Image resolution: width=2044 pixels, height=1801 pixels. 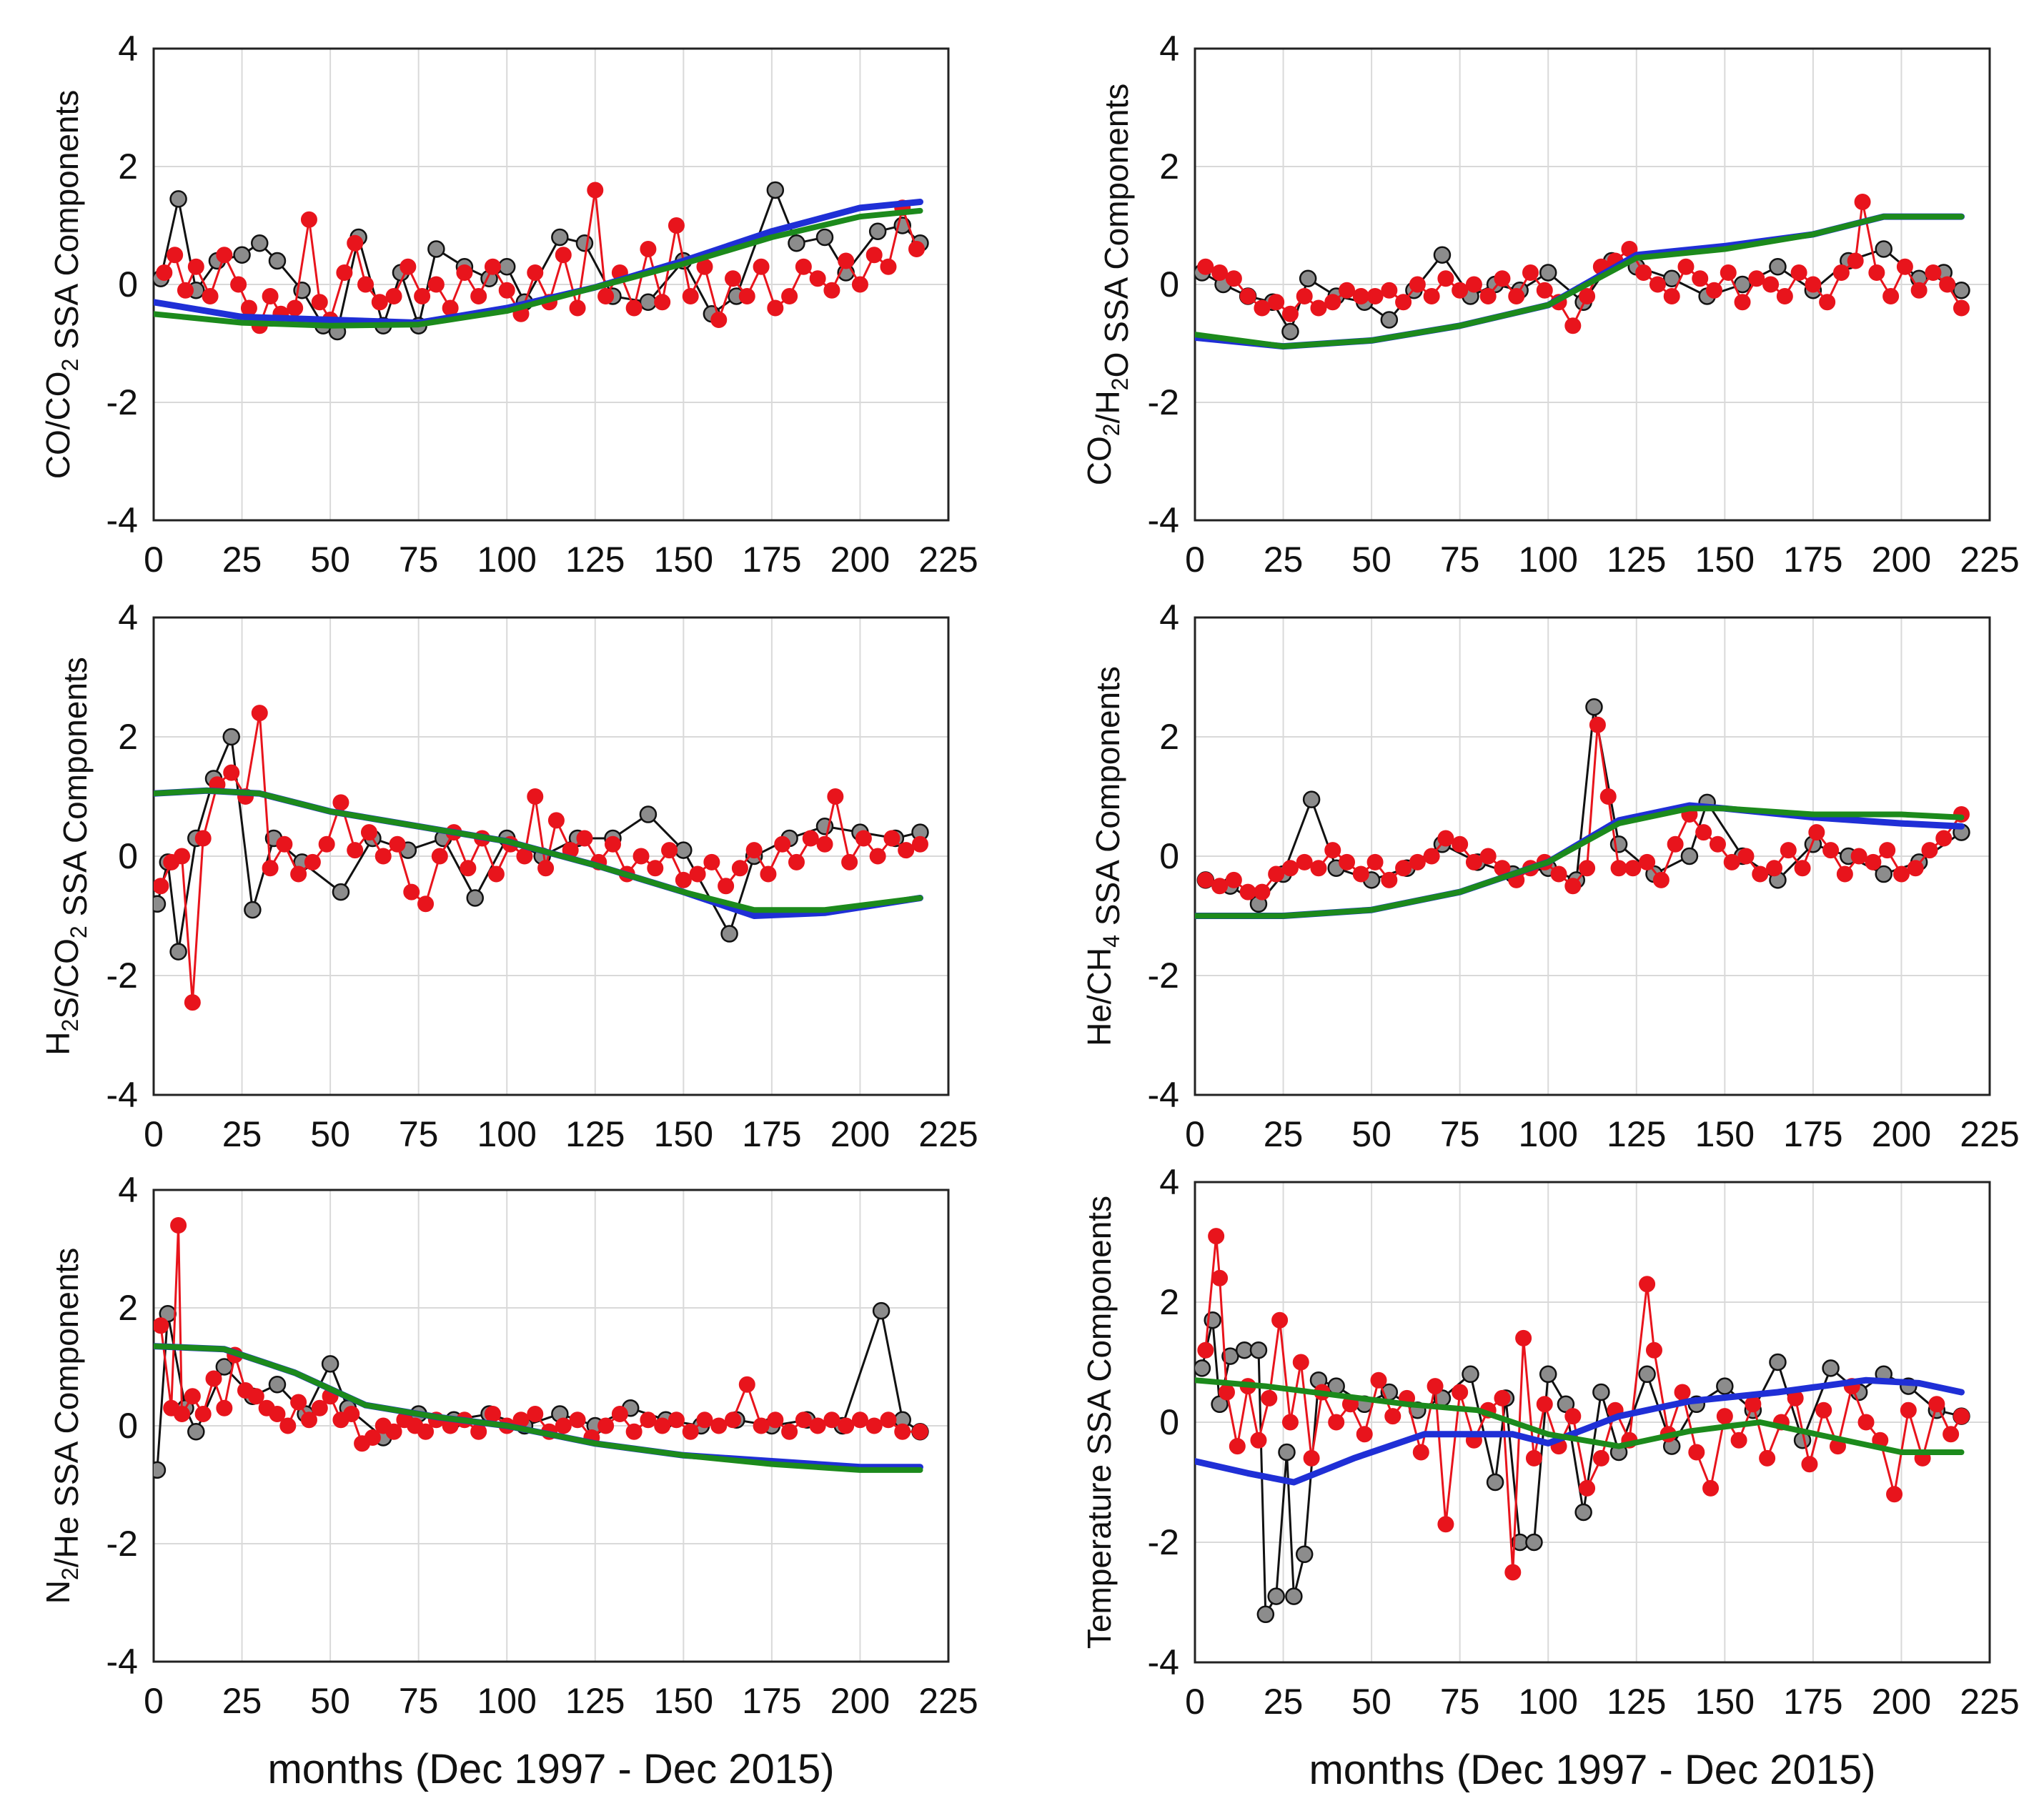 What do you see at coordinates (1103, 856) in the screenshot?
I see `y-axis-label: He/CH4 SSA Components` at bounding box center [1103, 856].